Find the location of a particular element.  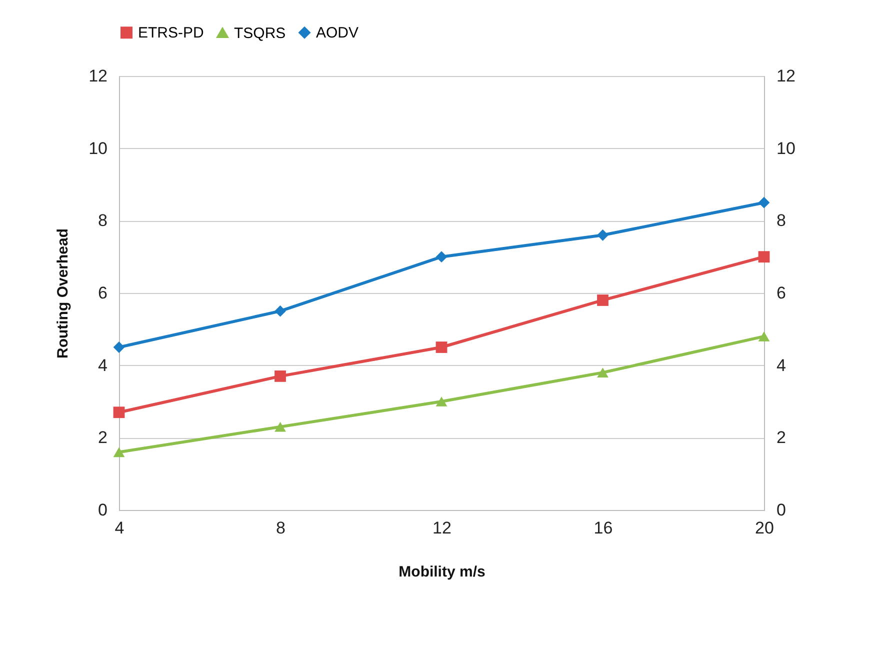

y-tick-label: 2 is located at coordinates (103, 438).